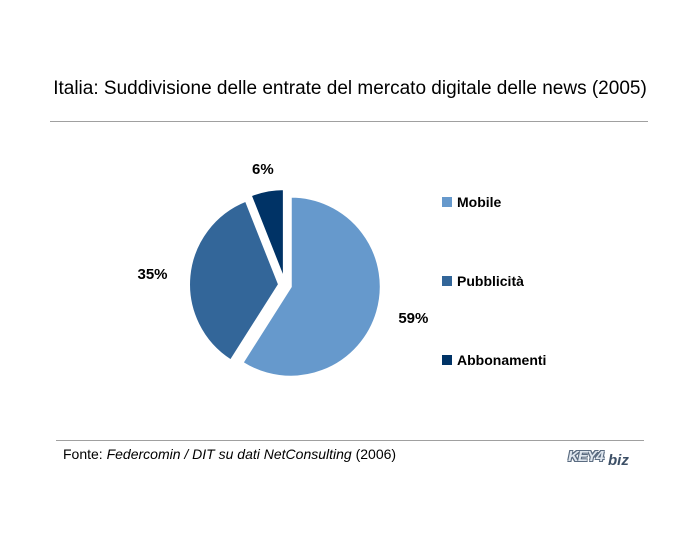 The width and height of the screenshot is (700, 550). I want to click on legend-label-abbonamenti: Abbonamenti, so click(502, 360).